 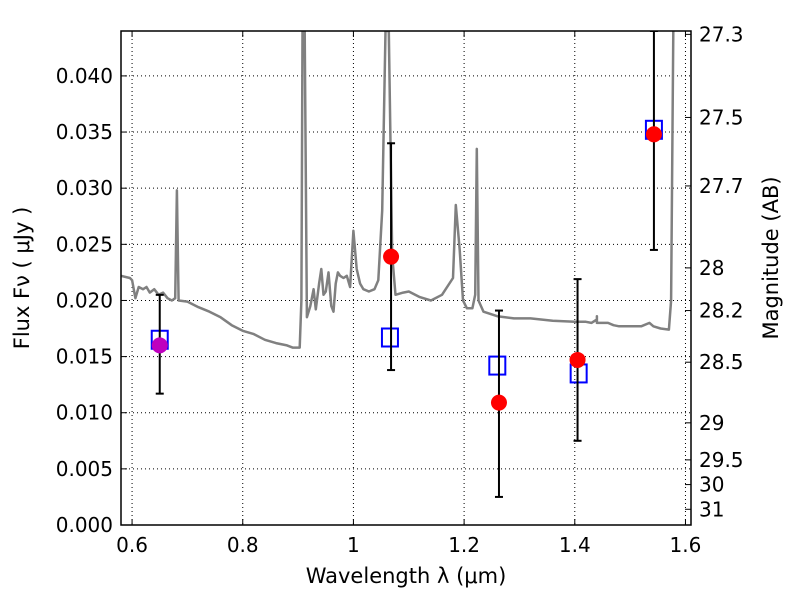 What do you see at coordinates (353, 545) in the screenshot?
I see `x-tick-label: 1` at bounding box center [353, 545].